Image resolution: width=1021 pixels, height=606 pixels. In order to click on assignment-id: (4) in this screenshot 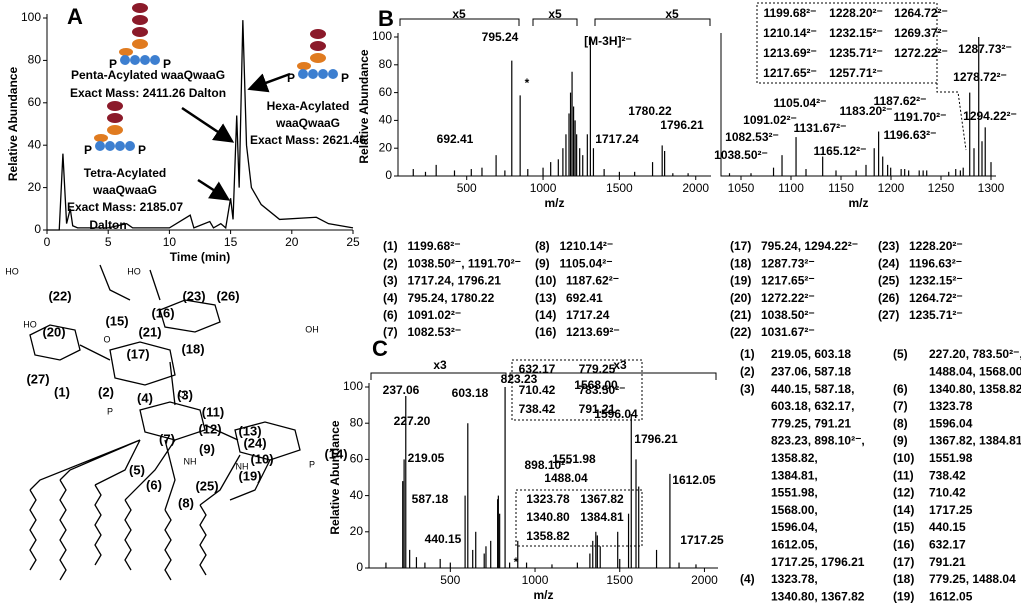, I will do `click(390, 298)`.